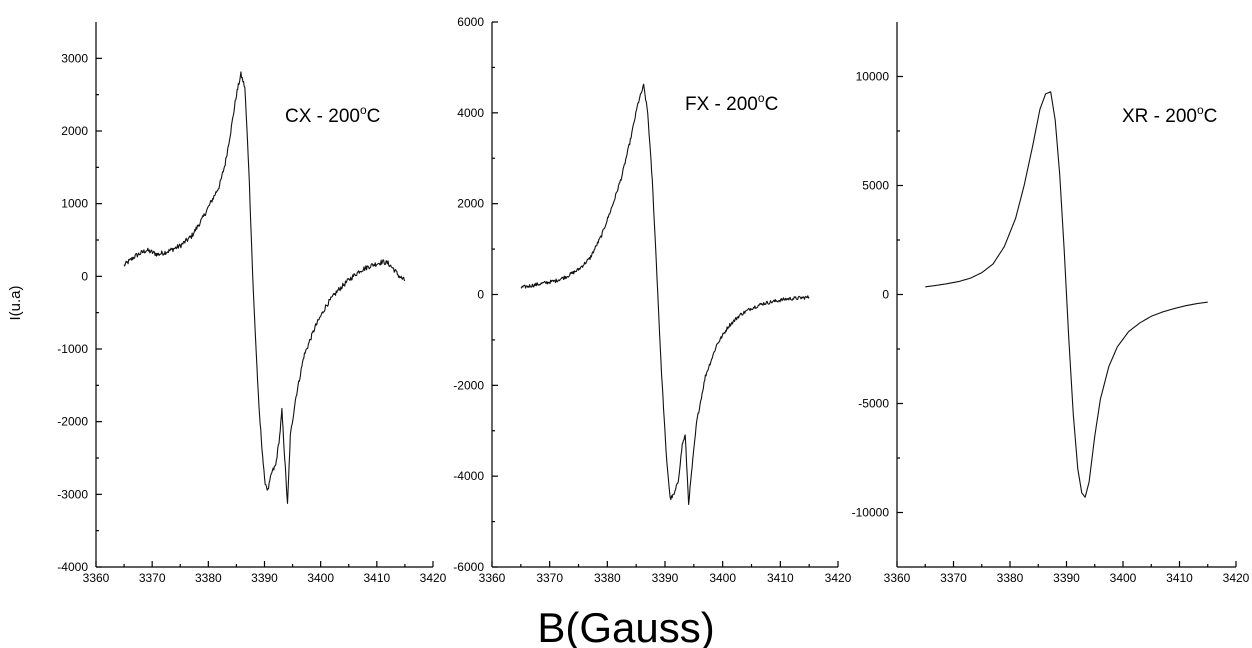 This screenshot has width=1252, height=648. What do you see at coordinates (332, 115) in the screenshot?
I see `panel-label: CX - 200oC` at bounding box center [332, 115].